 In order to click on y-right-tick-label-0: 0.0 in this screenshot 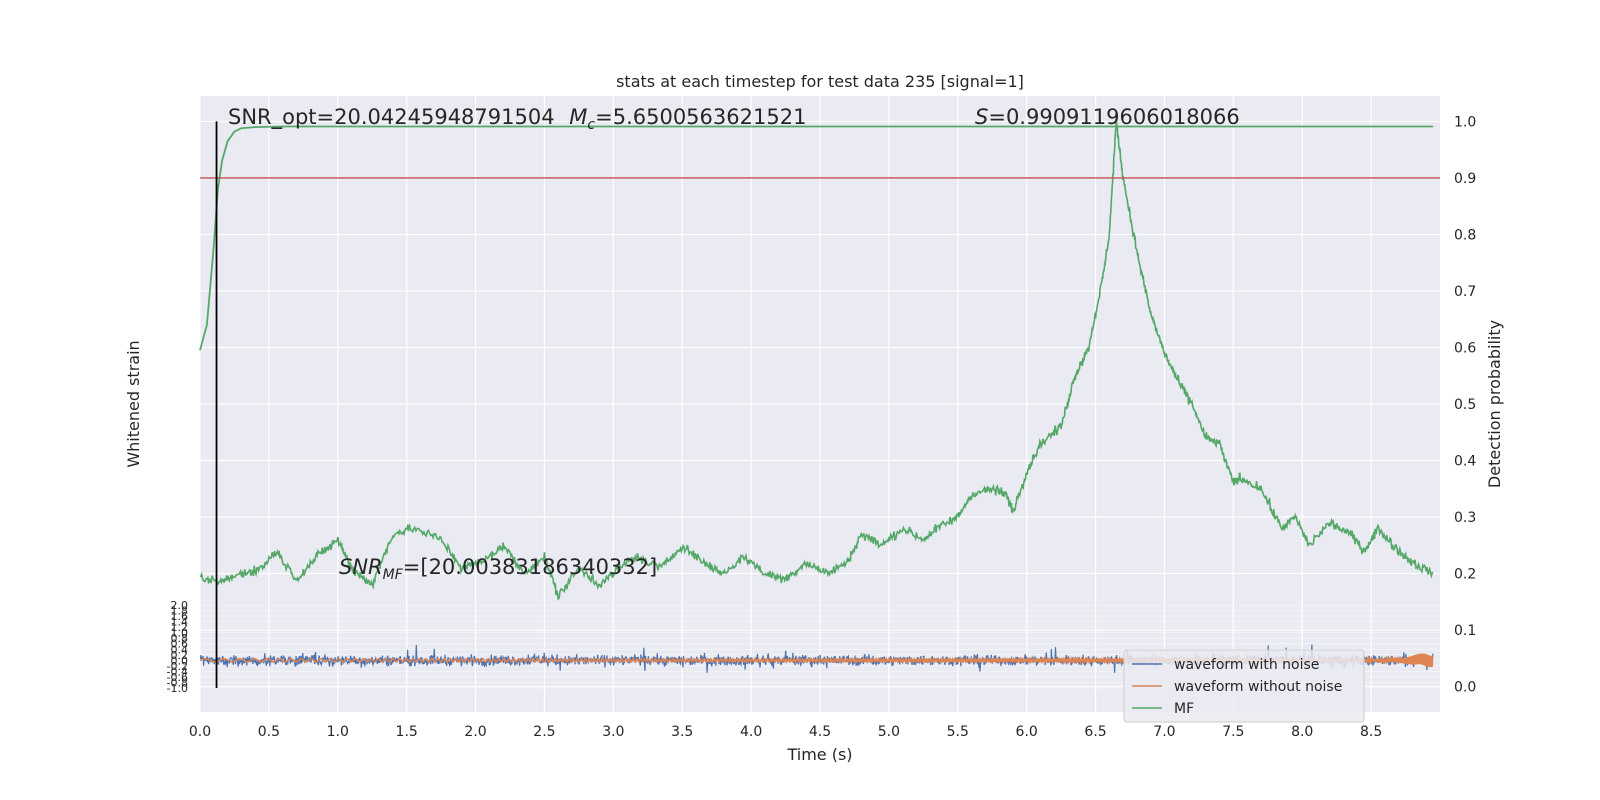, I will do `click(1465, 688)`.